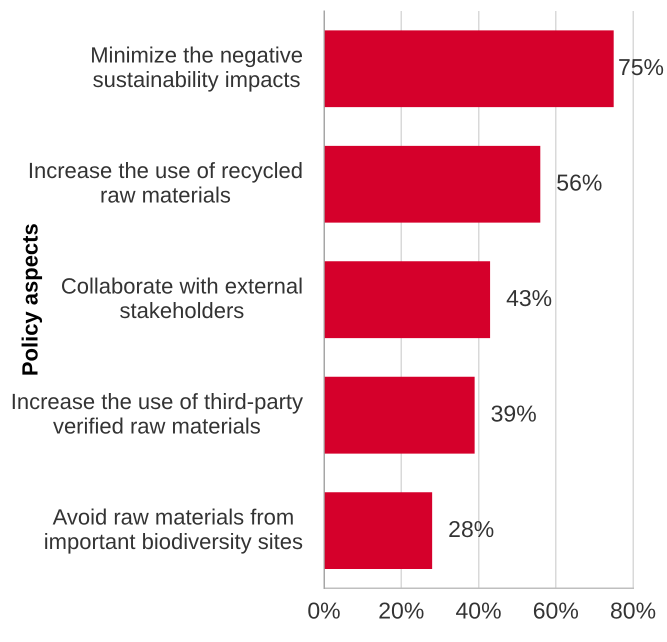 The height and width of the screenshot is (642, 667). Describe the element at coordinates (156, 413) in the screenshot. I see `y-tick-label: Increase the use of third-party verified raw materials` at that location.